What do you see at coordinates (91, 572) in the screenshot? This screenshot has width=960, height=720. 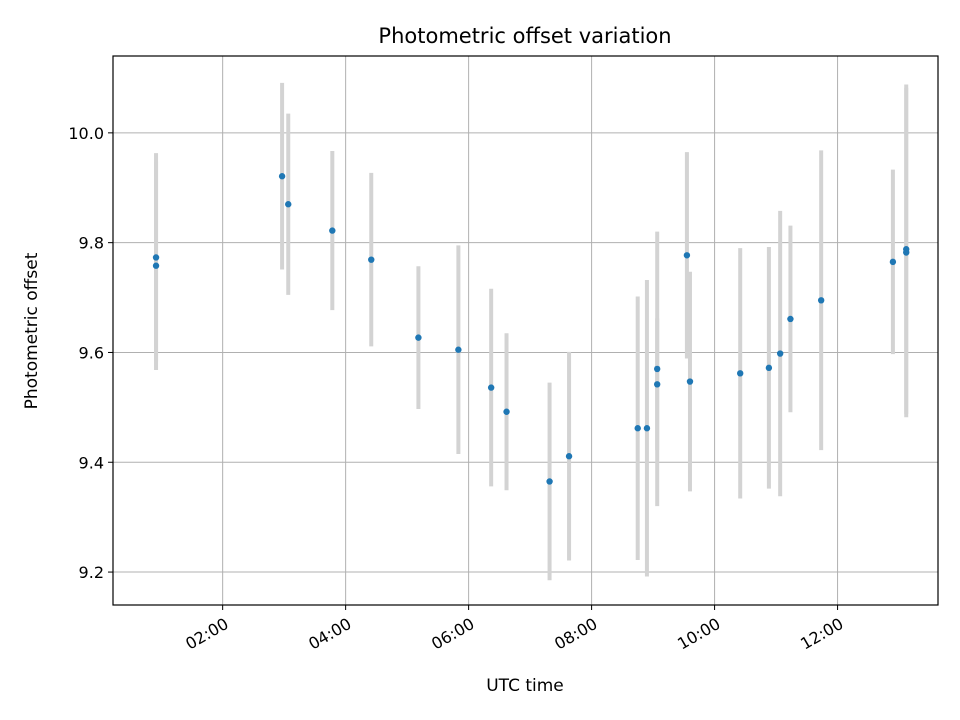 I see `y-tick-label: 9.2` at bounding box center [91, 572].